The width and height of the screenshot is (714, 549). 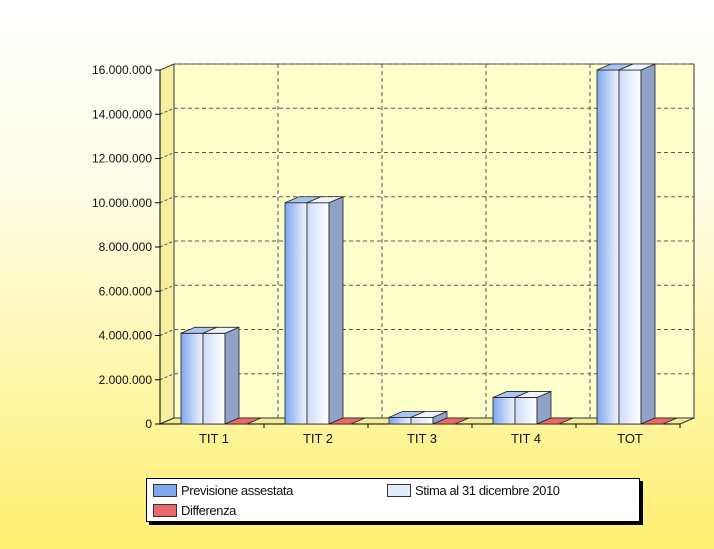 I want to click on legend-item: Stima al 31 dicembre 2010, so click(x=473, y=490).